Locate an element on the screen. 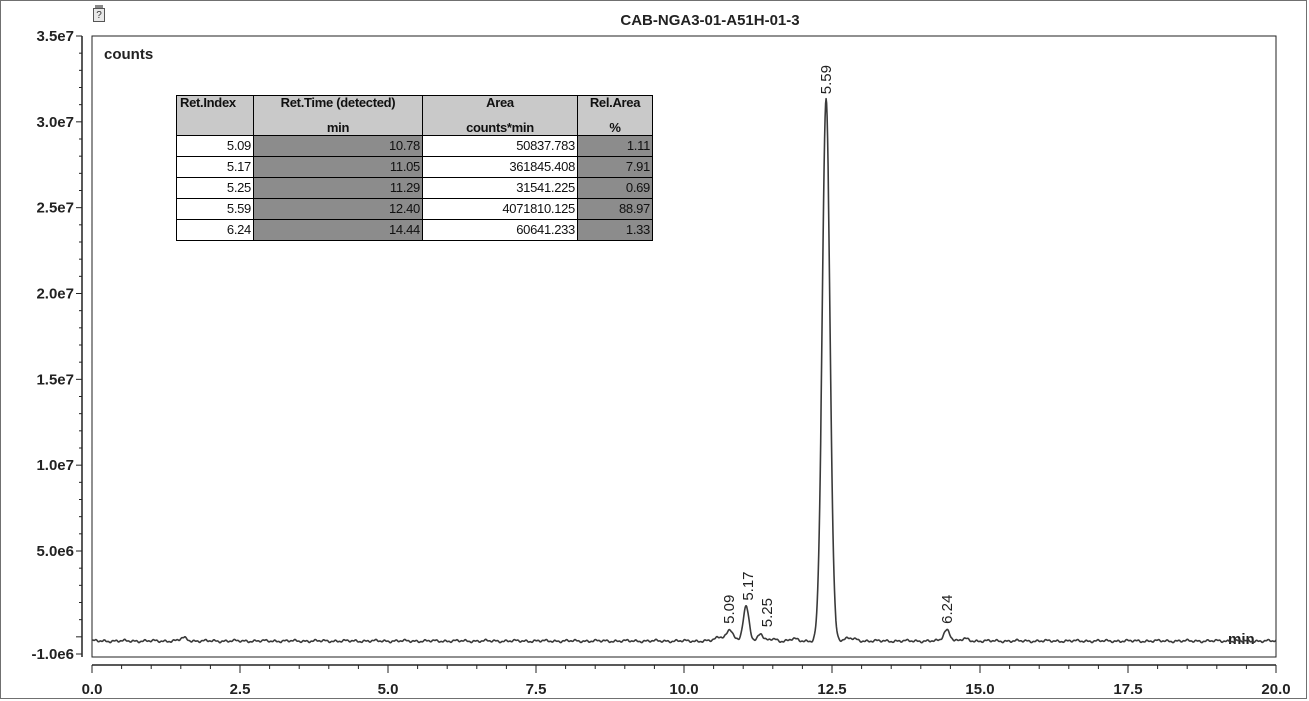  y-tick-label: -1.0e6 is located at coordinates (52, 654).